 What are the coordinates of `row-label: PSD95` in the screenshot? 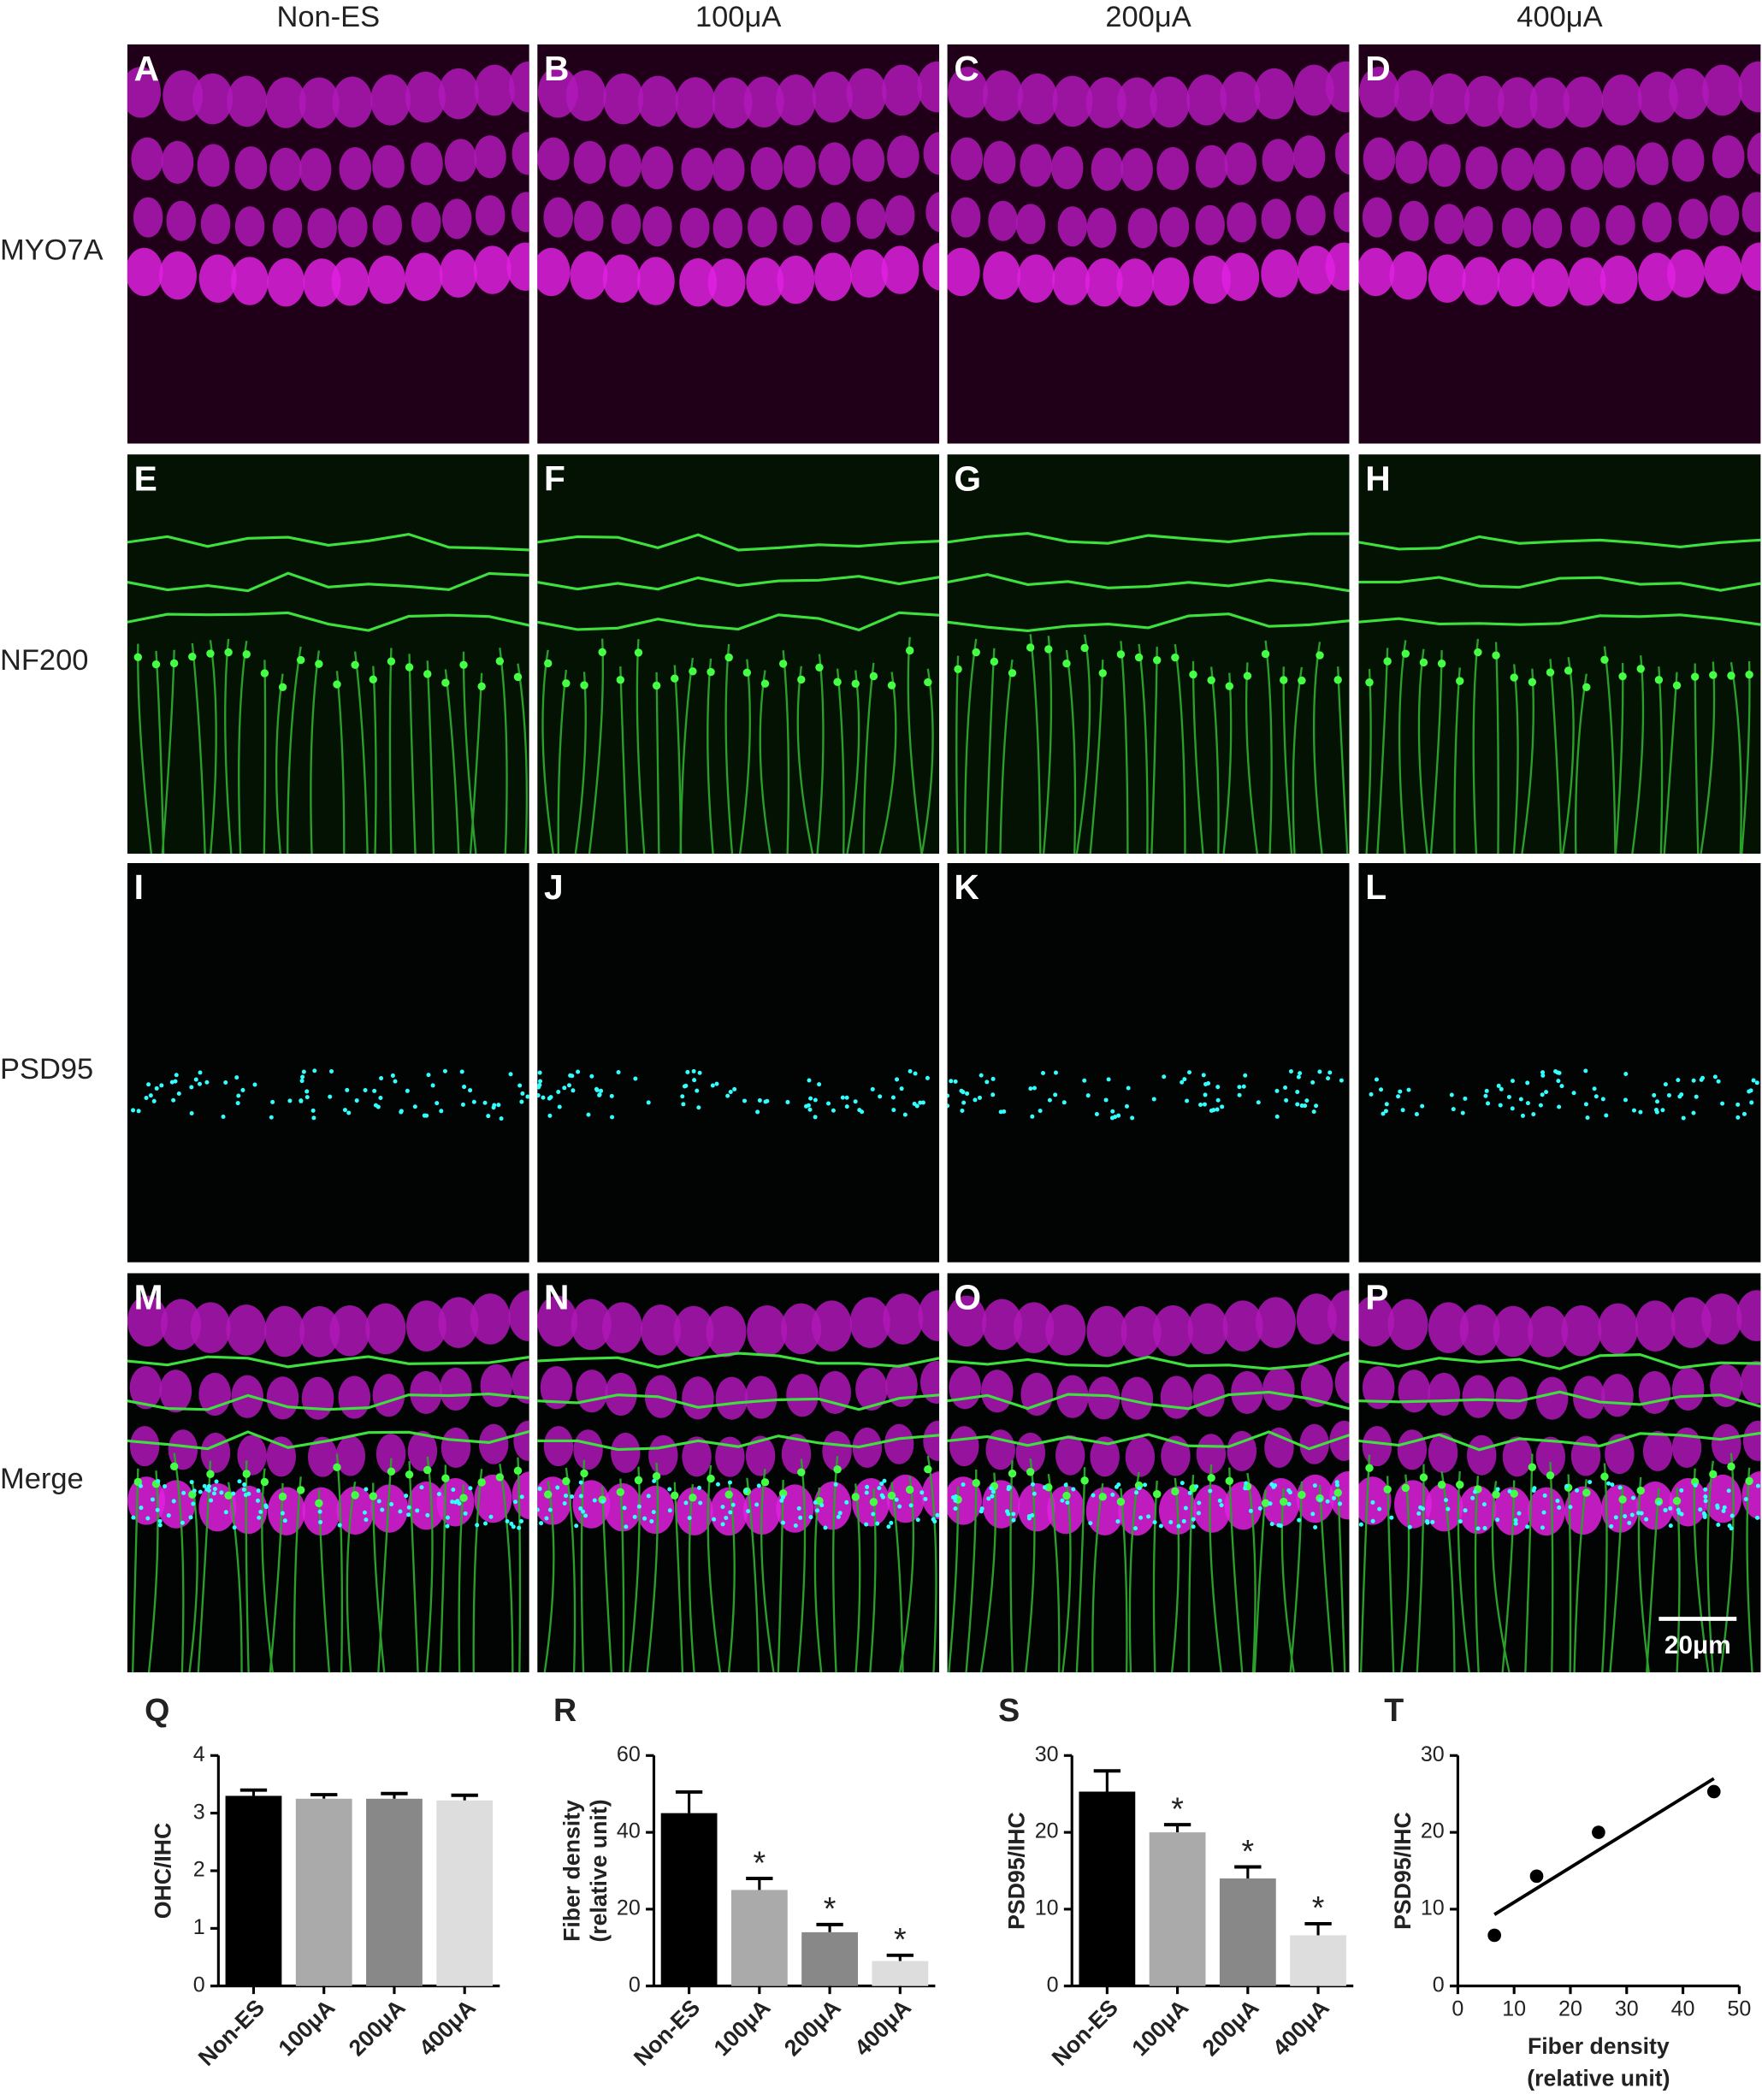 It's located at (46, 1069).